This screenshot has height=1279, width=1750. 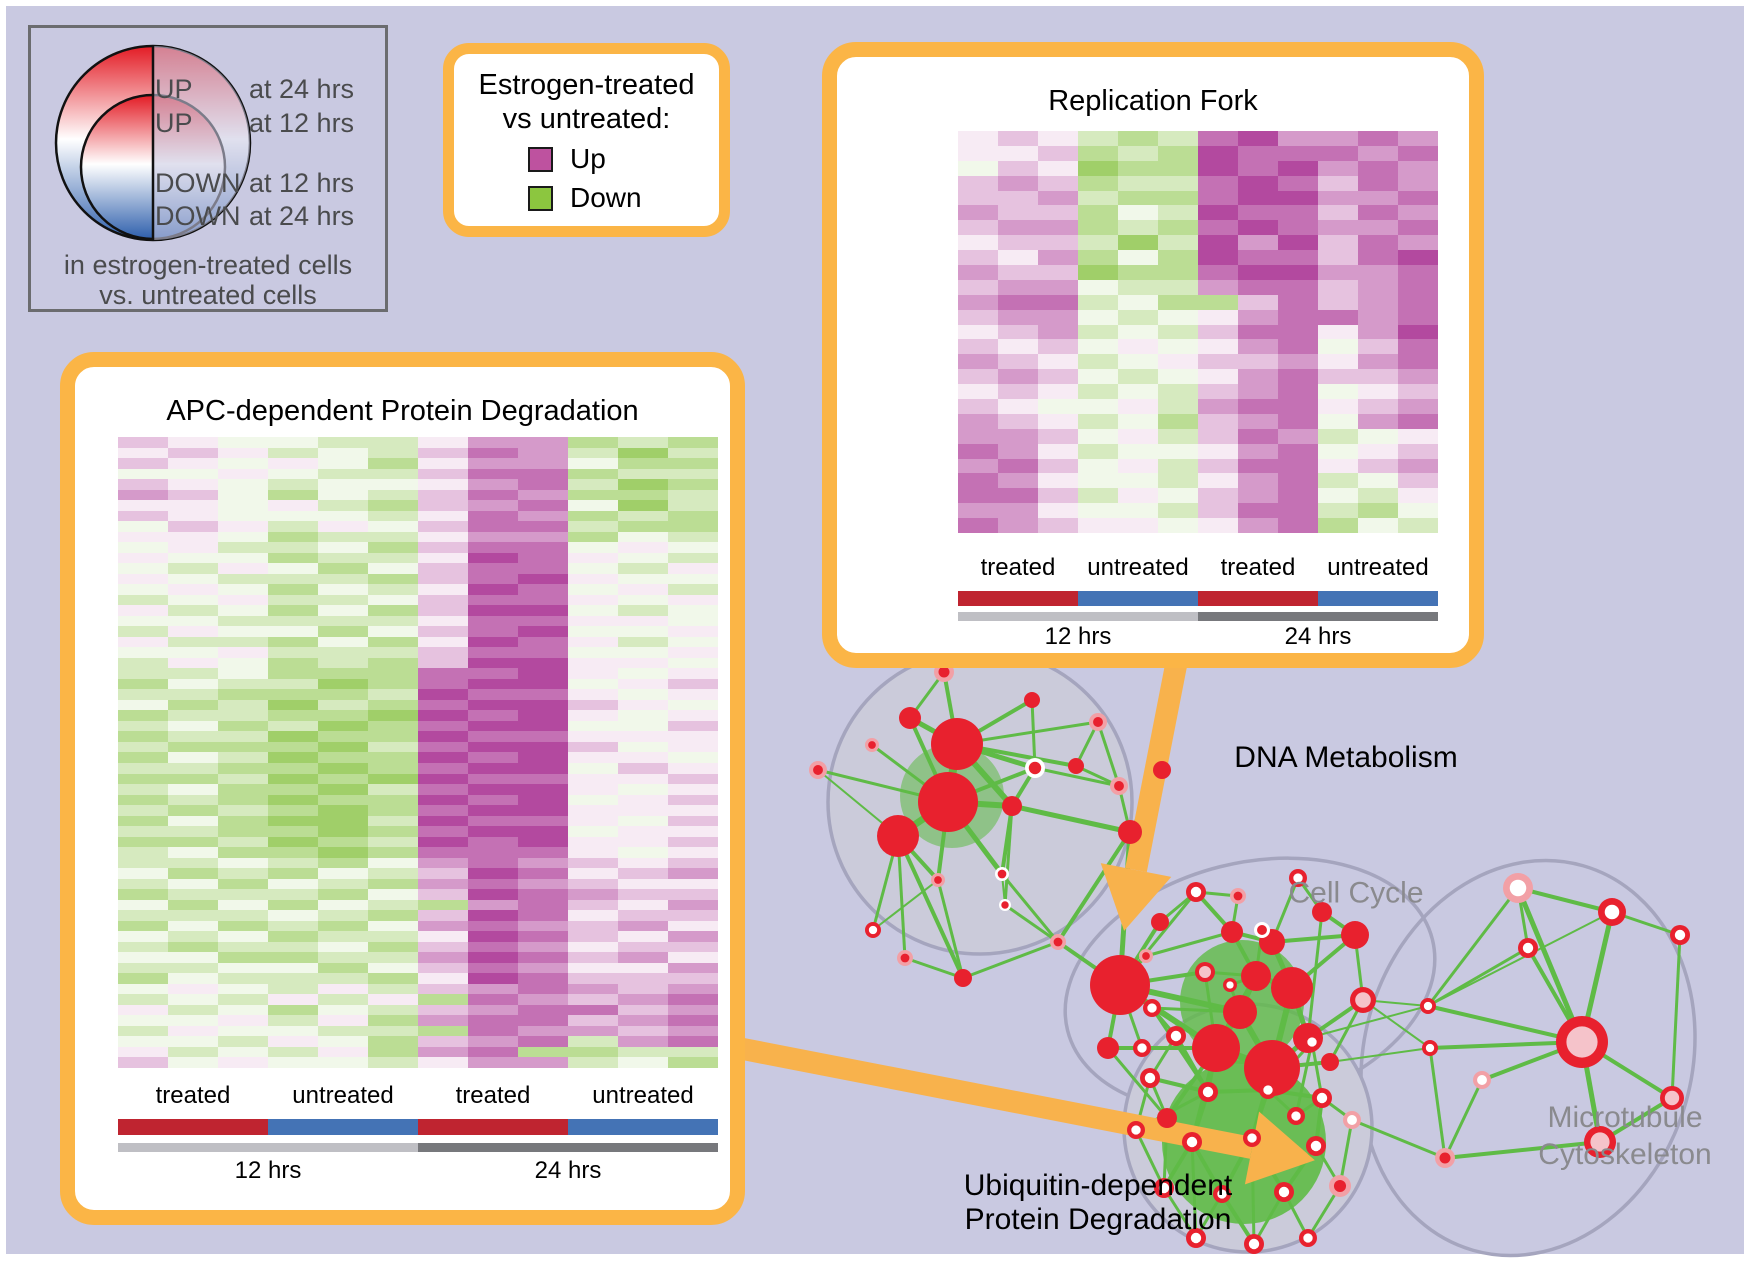 What do you see at coordinates (302, 89) in the screenshot?
I see `ring-up-24-time: at 24 hrs` at bounding box center [302, 89].